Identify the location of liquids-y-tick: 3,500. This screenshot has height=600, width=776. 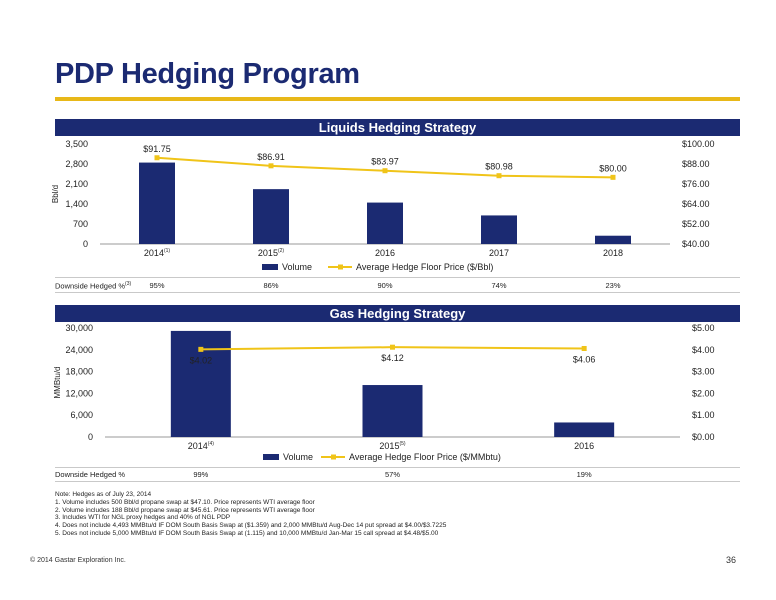
(76, 144).